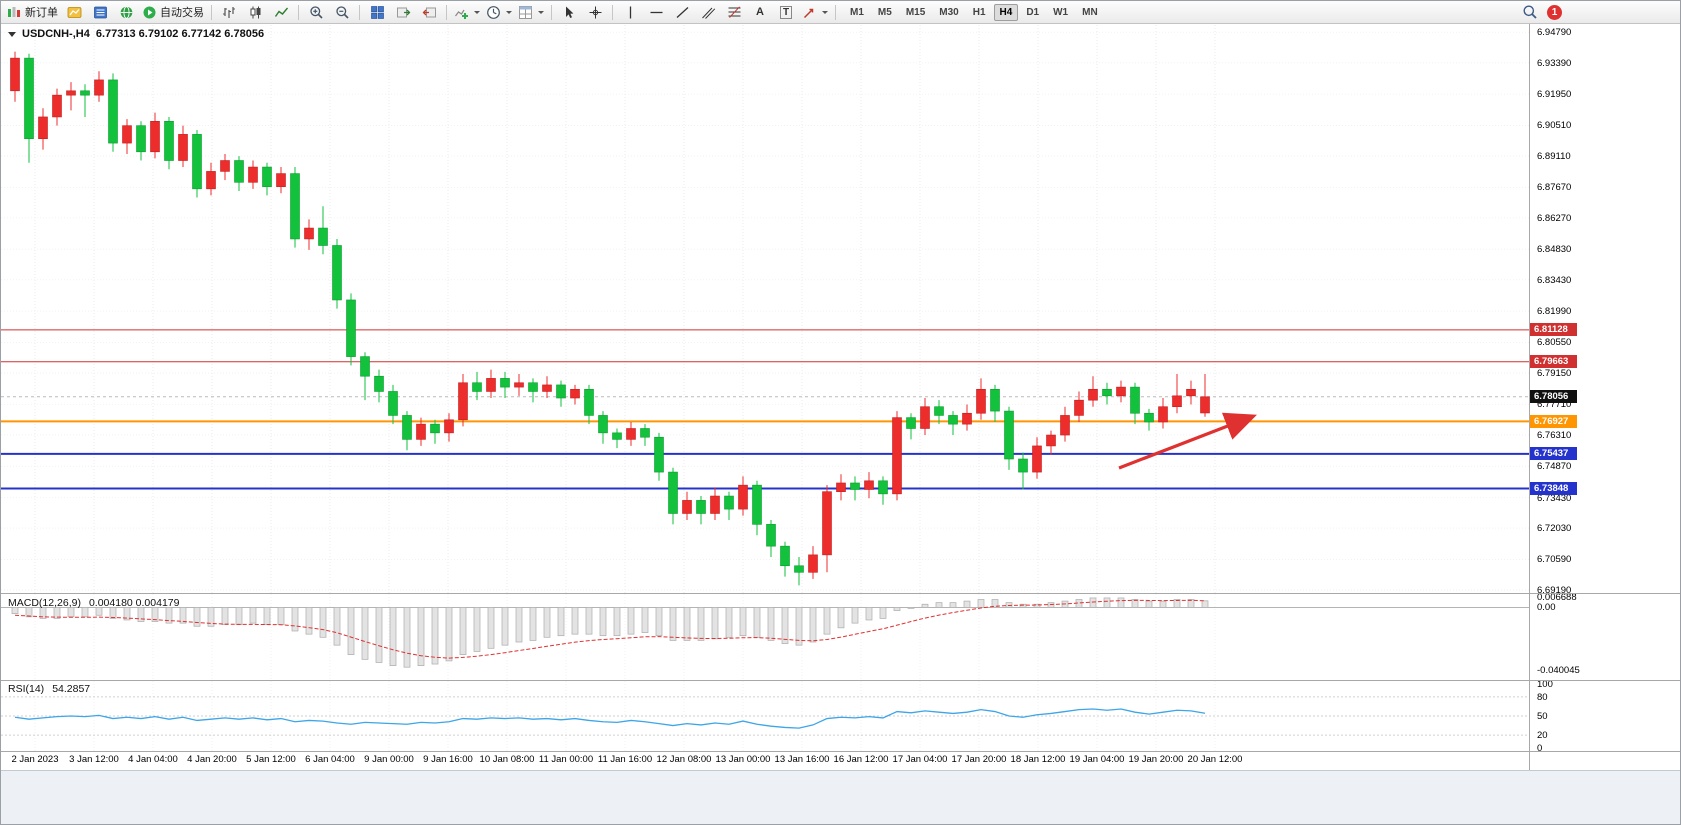 This screenshot has width=1681, height=825. I want to click on search-icon, so click(1530, 12).